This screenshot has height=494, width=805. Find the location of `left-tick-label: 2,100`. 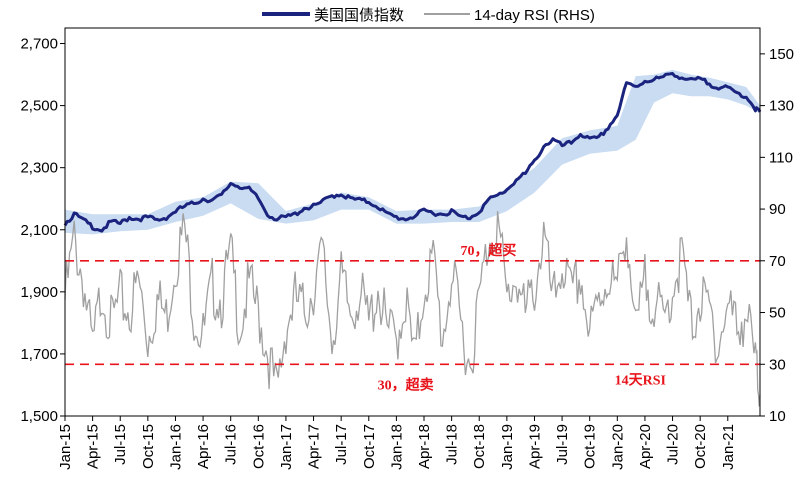

left-tick-label: 2,100 is located at coordinates (39, 230).